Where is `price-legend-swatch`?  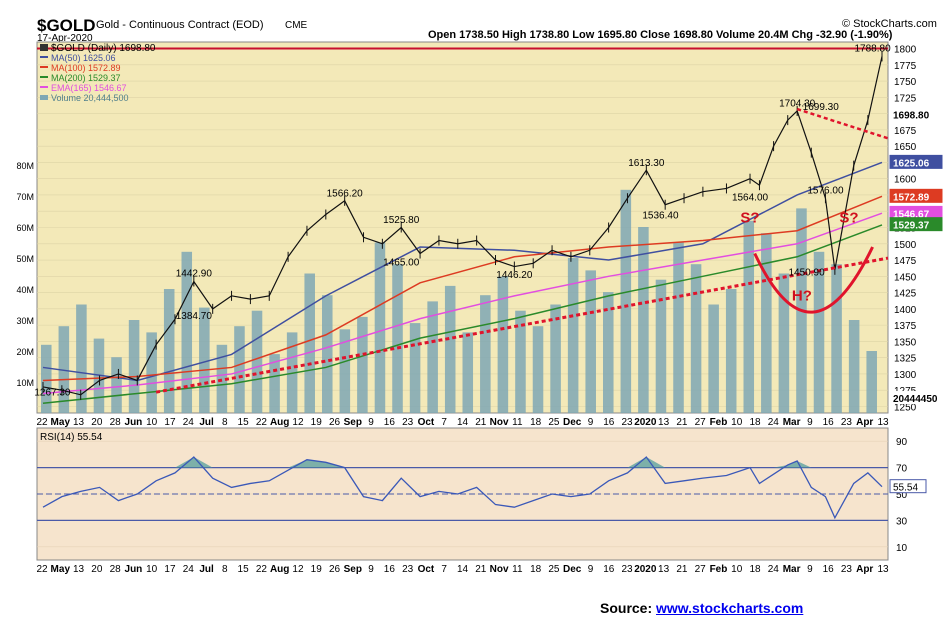
price-legend-swatch is located at coordinates (44, 47).